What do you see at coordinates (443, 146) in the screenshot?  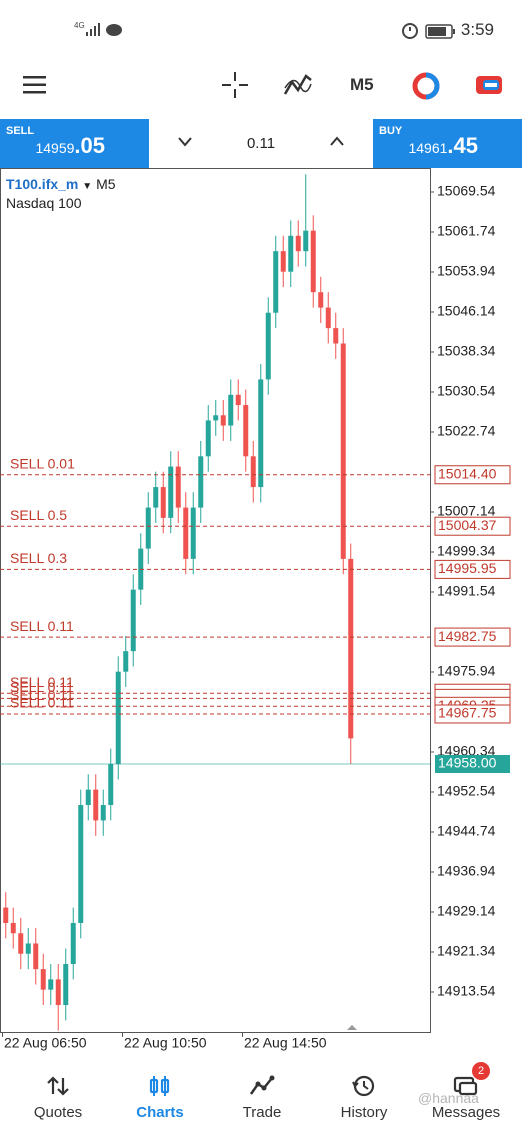 I see `buy-price: 14961.45` at bounding box center [443, 146].